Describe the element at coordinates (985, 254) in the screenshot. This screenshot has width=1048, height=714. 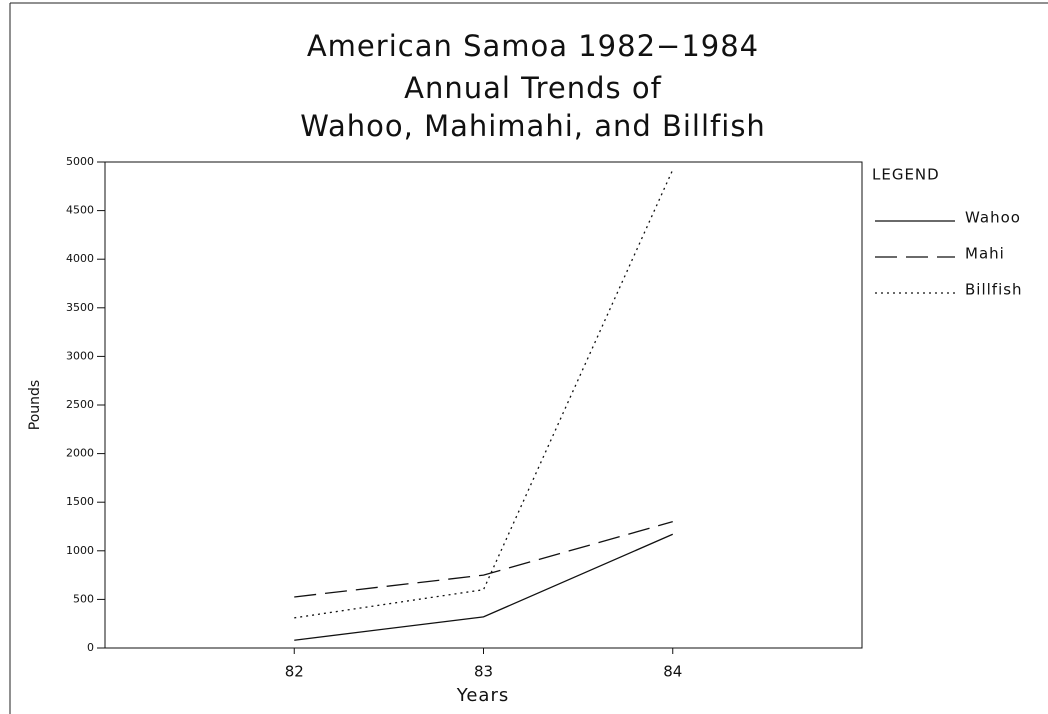
I see `legend-label: Mahi` at that location.